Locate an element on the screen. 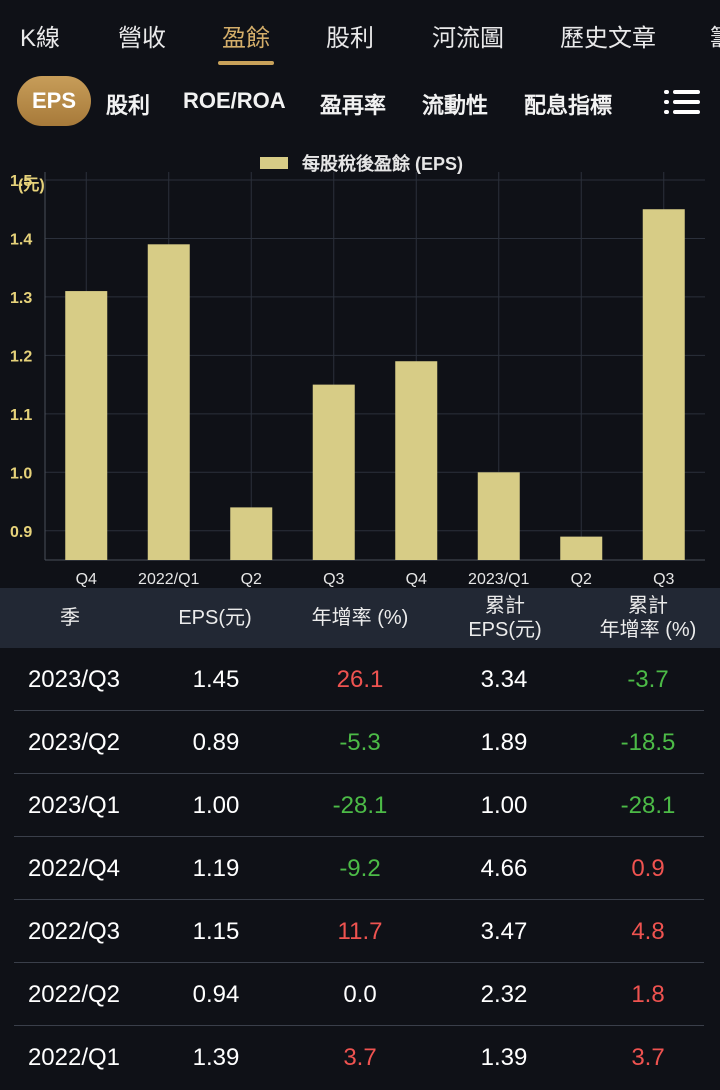  cell-cum-yoy: -3.7 is located at coordinates (648, 679).